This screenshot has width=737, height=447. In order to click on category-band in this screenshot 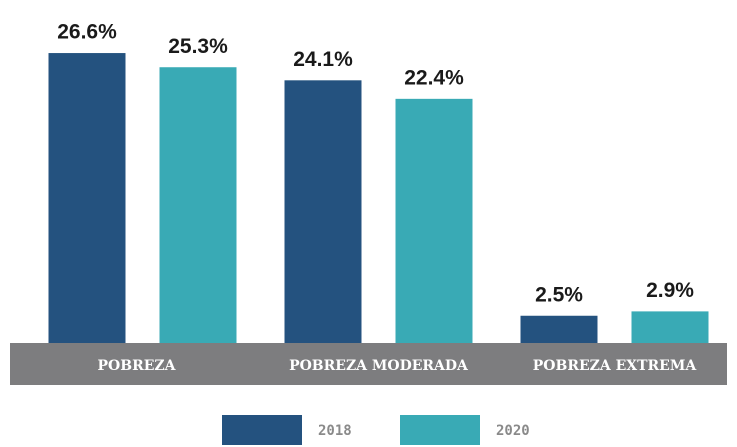, I will do `click(368, 364)`.